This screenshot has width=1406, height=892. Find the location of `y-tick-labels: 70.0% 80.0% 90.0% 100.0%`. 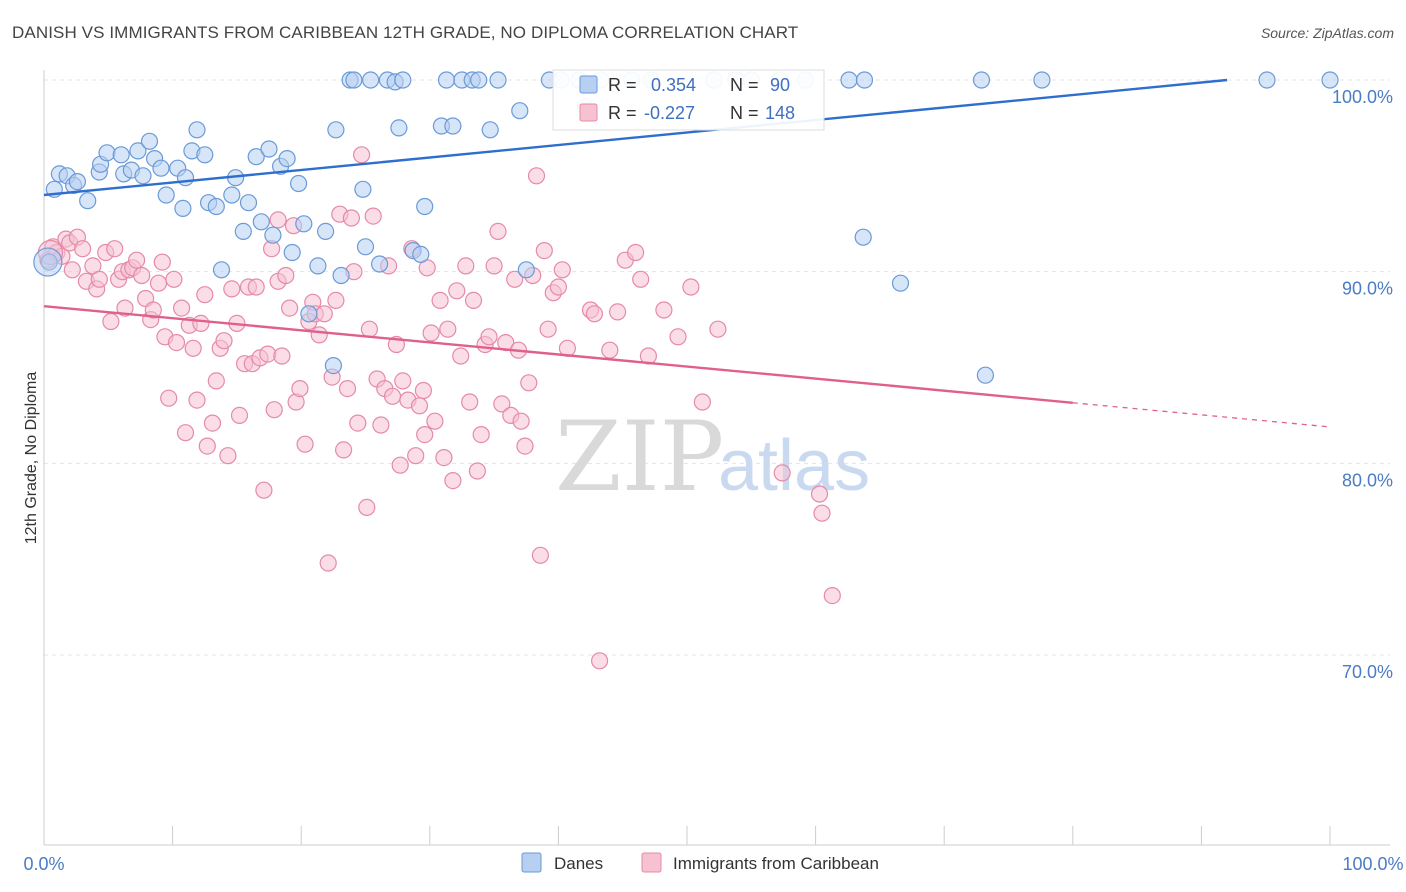

y-tick-labels: 70.0% 80.0% 90.0% 100.0% is located at coordinates (1362, 384).